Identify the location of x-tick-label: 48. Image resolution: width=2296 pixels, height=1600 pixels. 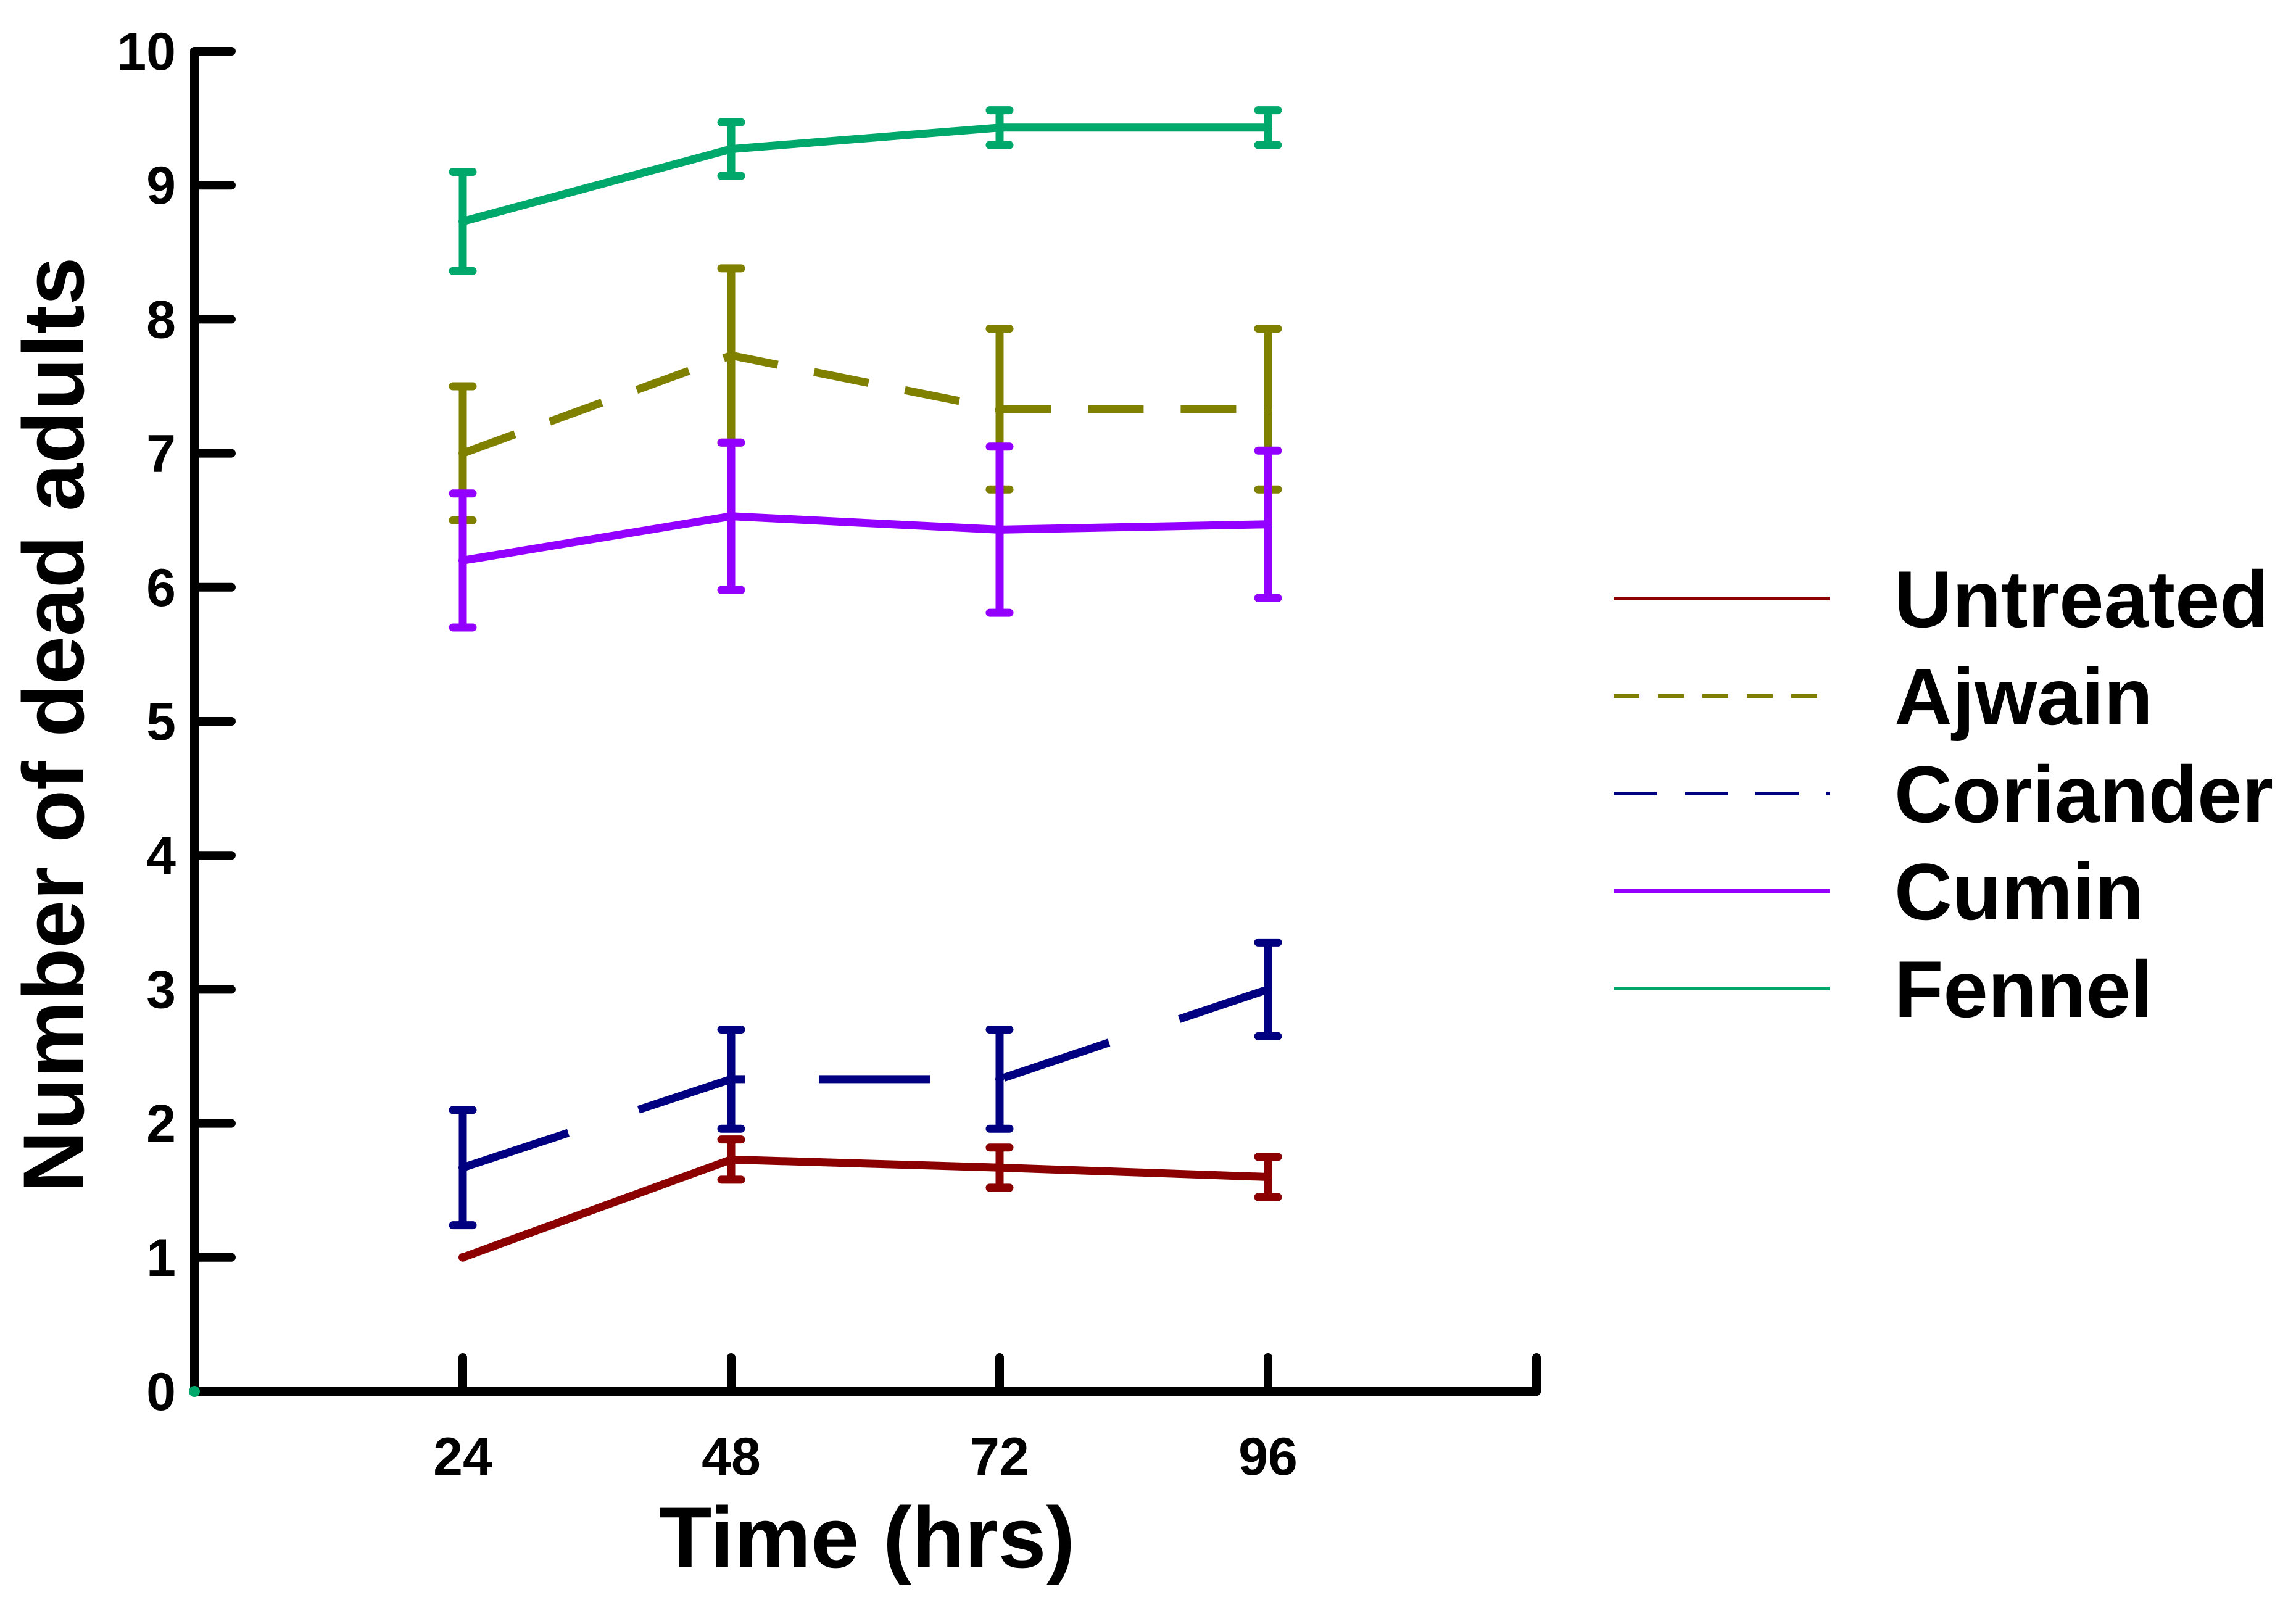
(731, 1456).